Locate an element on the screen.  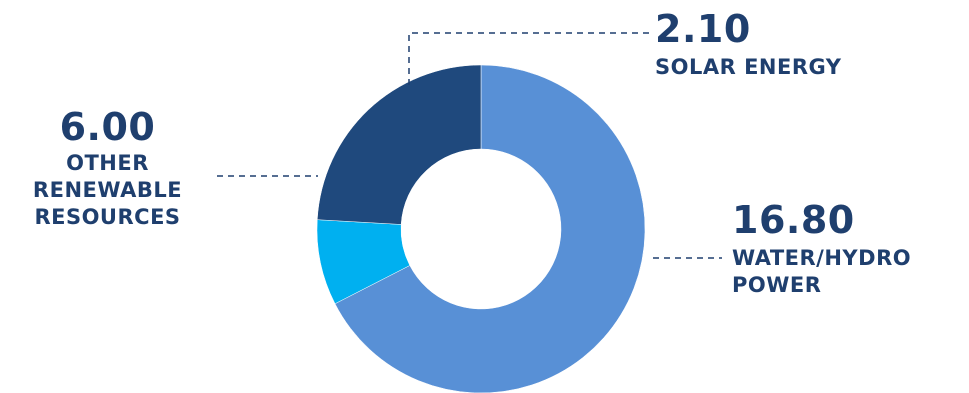
value-label-solar: 2.10 is located at coordinates (703, 29).